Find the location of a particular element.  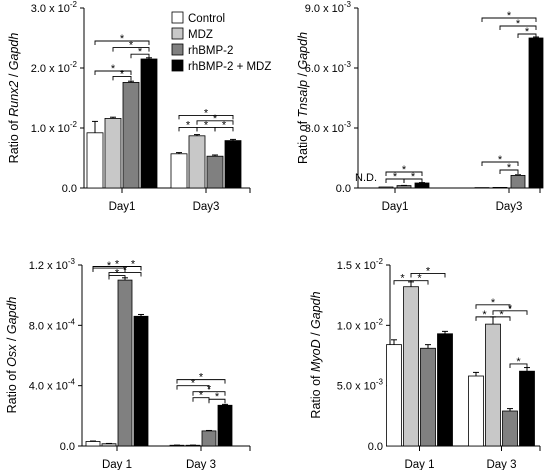

y-tick-label: 2.0 x 10⁻² is located at coordinates (54, 67).